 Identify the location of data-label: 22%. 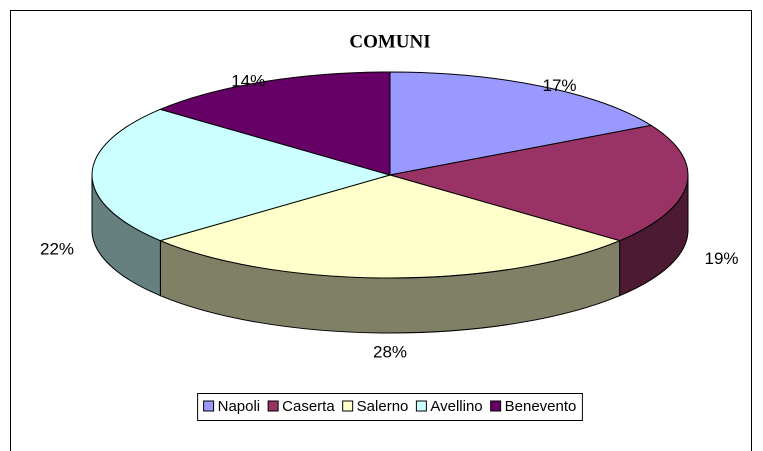
(57, 248).